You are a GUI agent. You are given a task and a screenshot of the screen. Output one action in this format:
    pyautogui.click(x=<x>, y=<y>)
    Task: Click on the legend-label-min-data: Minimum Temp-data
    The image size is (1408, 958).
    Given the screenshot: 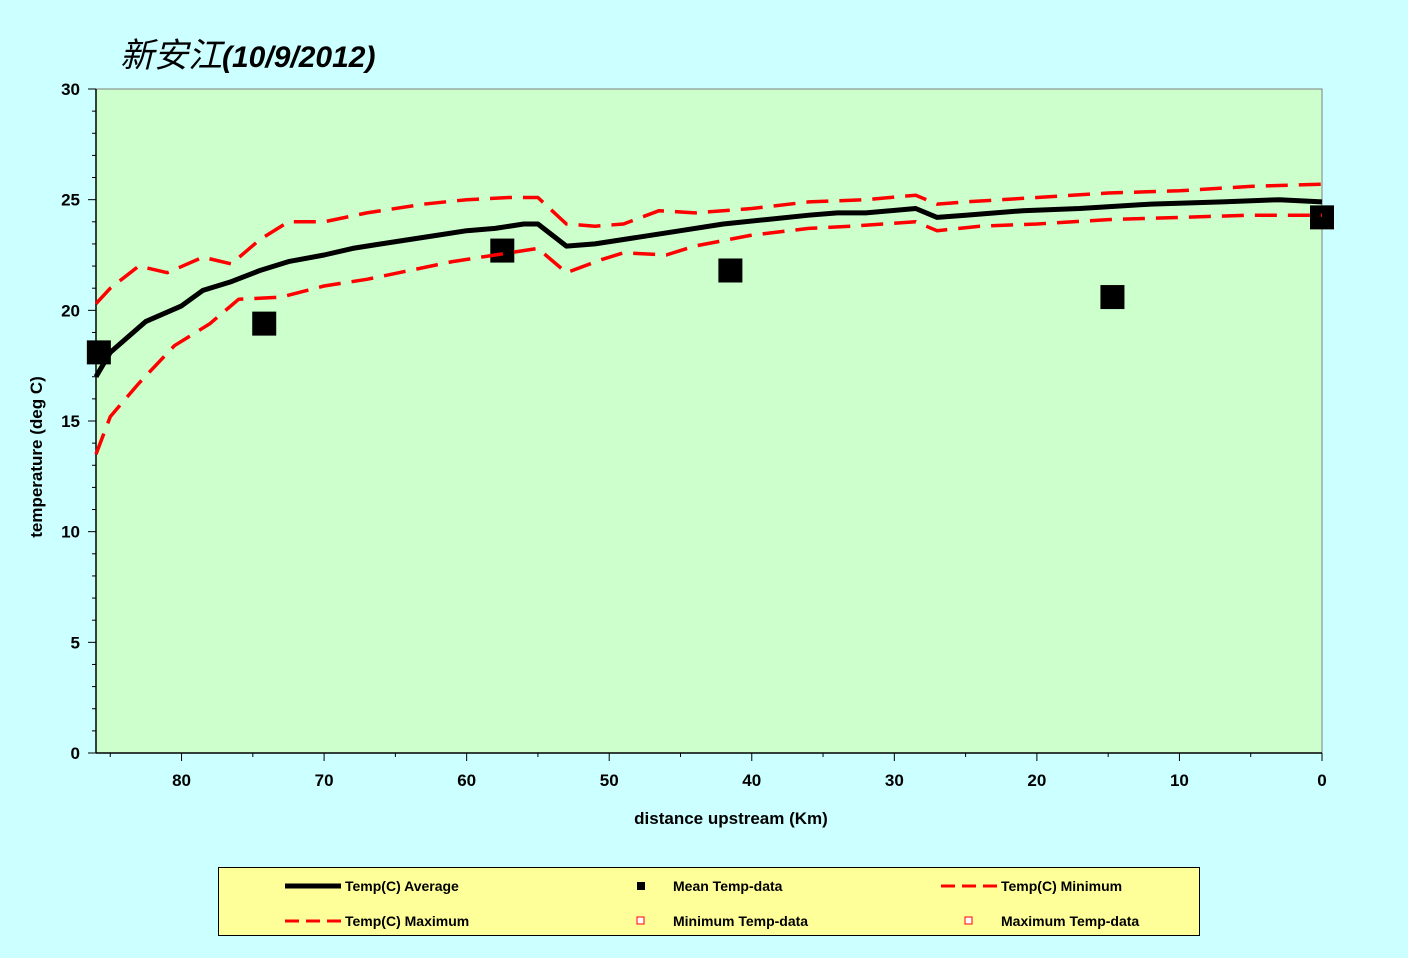 What is the action you would take?
    pyautogui.click(x=741, y=921)
    